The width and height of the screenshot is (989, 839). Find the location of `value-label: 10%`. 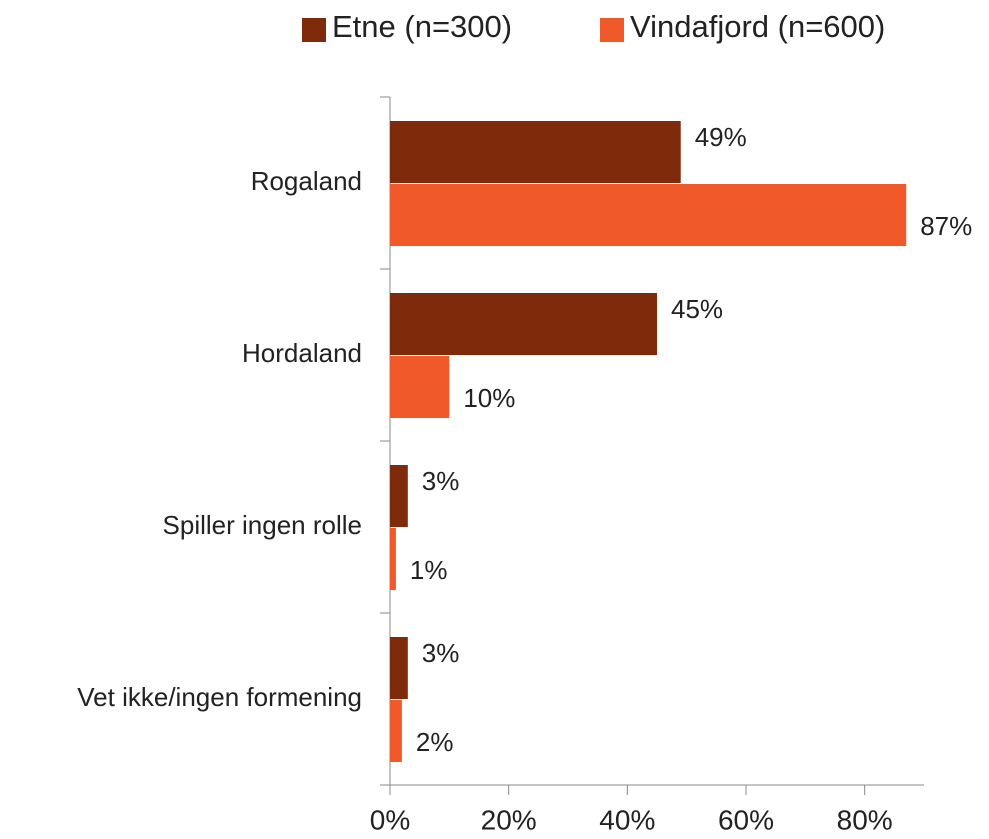

value-label: 10% is located at coordinates (489, 398).